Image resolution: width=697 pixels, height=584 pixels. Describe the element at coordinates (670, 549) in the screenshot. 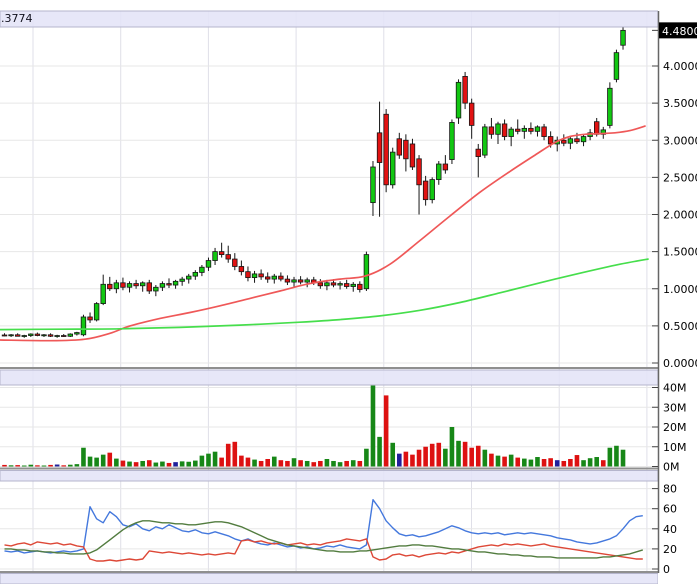

I see `oscillator-axis-label: 20` at that location.